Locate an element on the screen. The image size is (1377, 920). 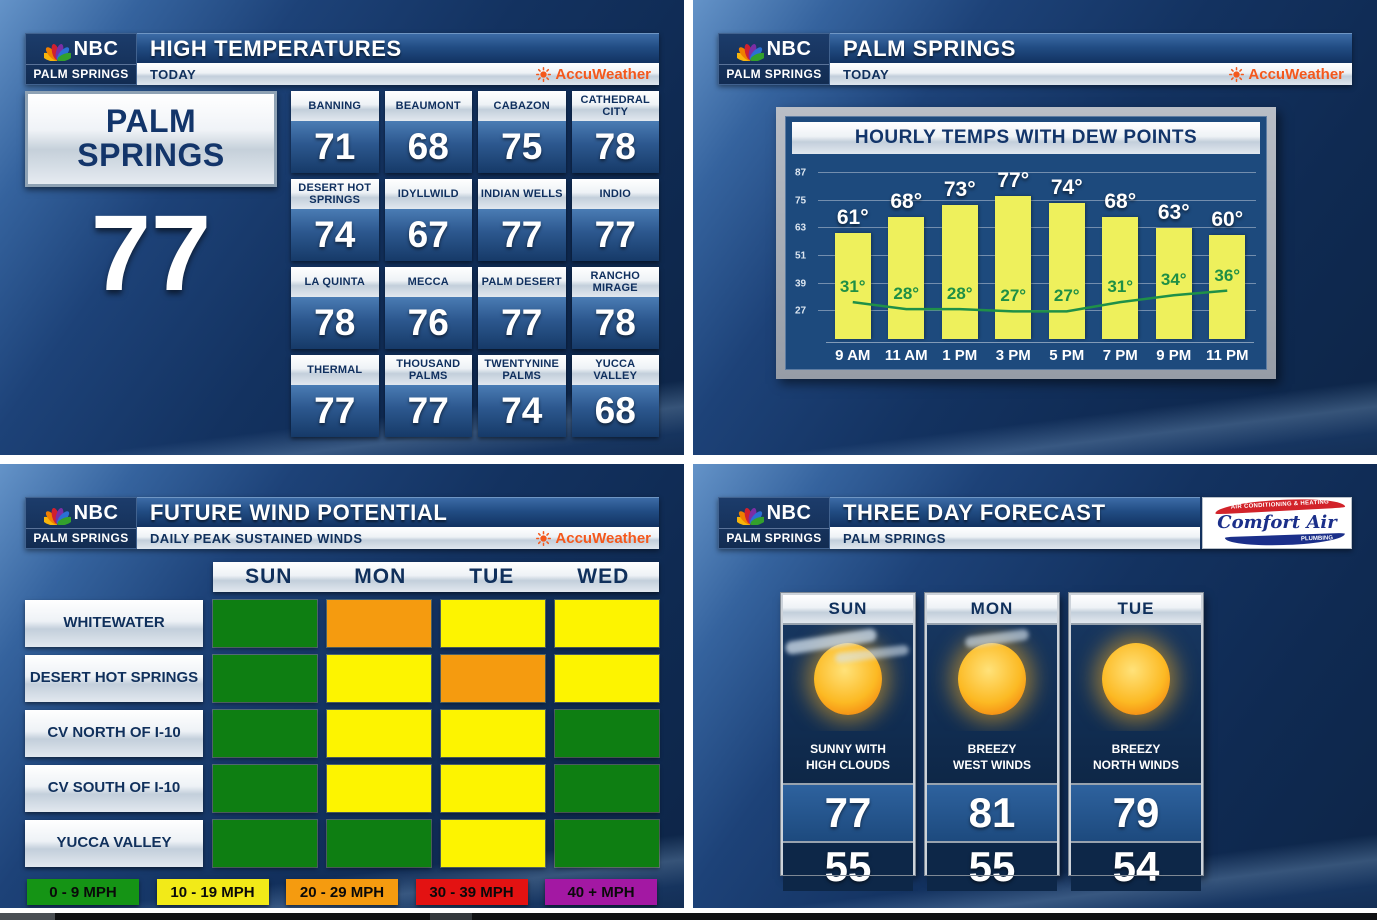
scrubber-track is located at coordinates (688, 916).